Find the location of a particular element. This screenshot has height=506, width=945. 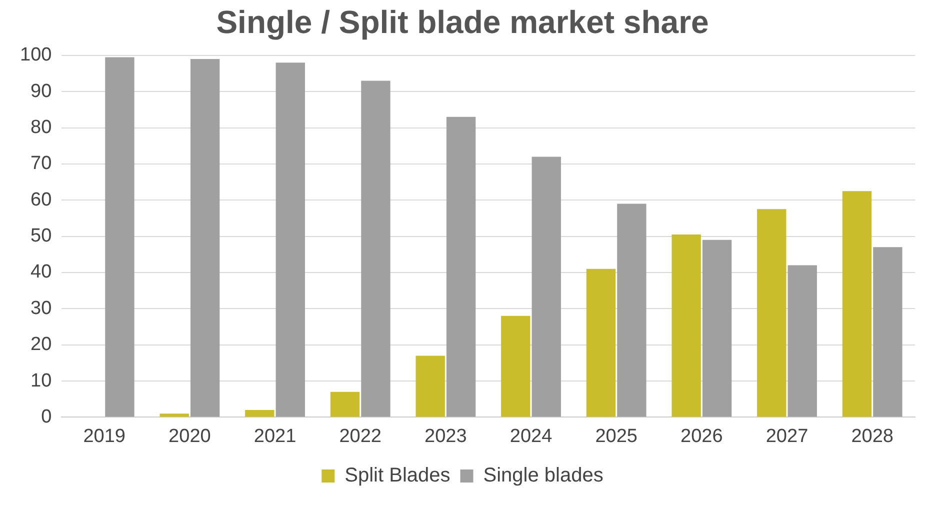

y-tick-label: 10 is located at coordinates (41, 381).